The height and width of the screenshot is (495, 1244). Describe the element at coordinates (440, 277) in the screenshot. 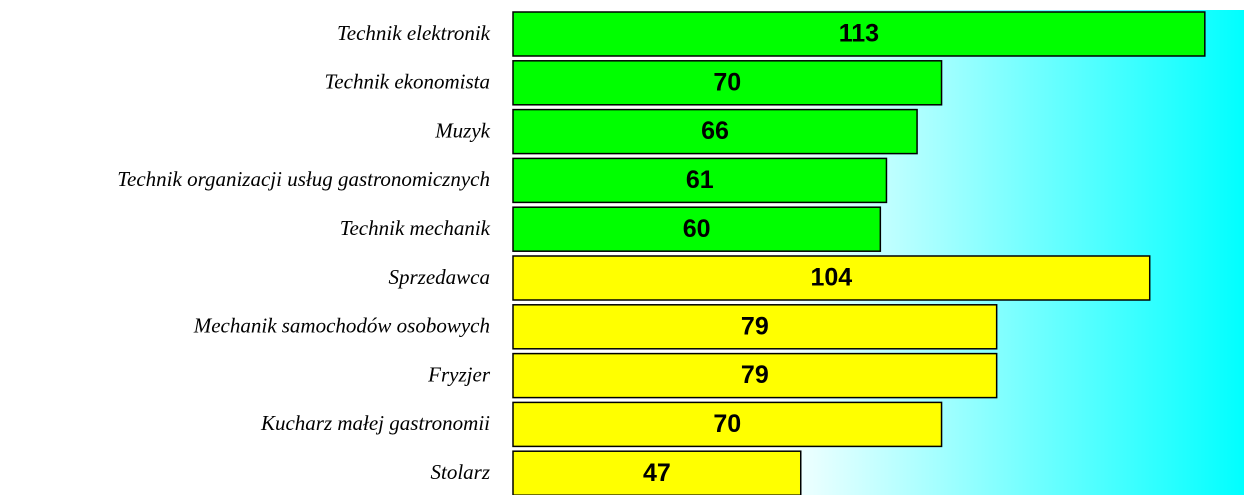

I see `category-label: Sprzedawca` at that location.